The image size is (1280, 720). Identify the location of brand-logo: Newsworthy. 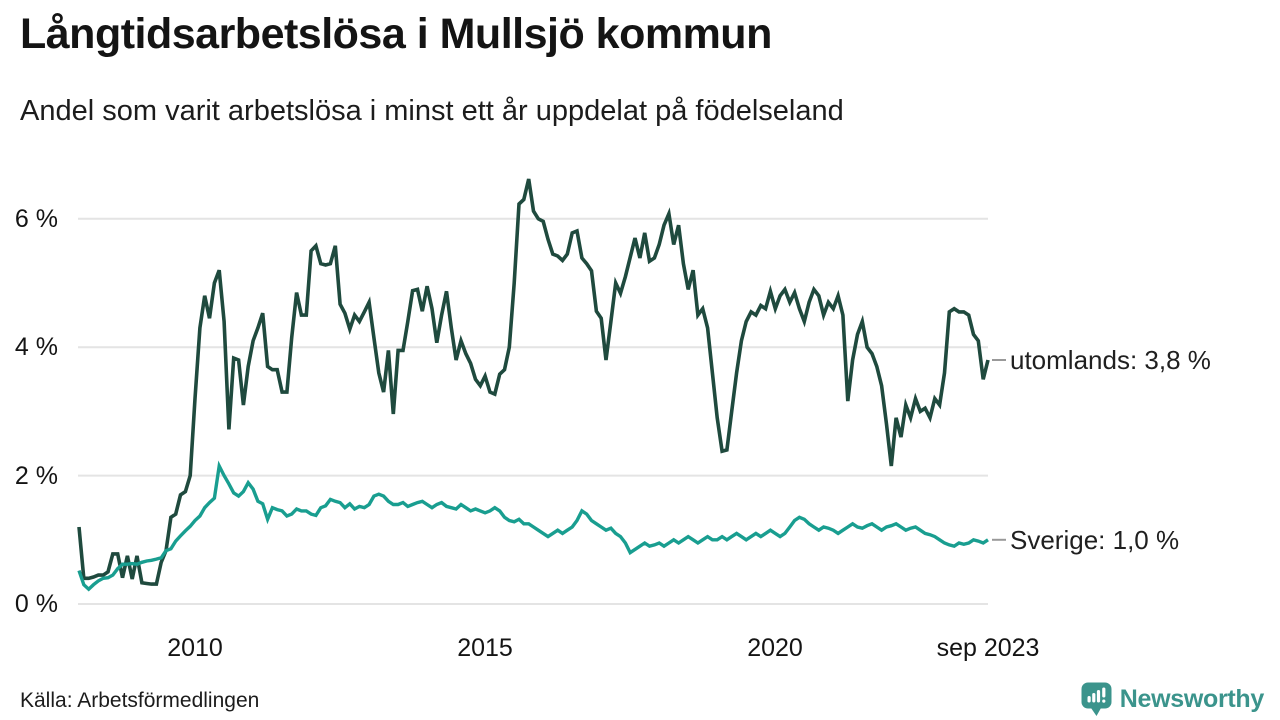
(1172, 699).